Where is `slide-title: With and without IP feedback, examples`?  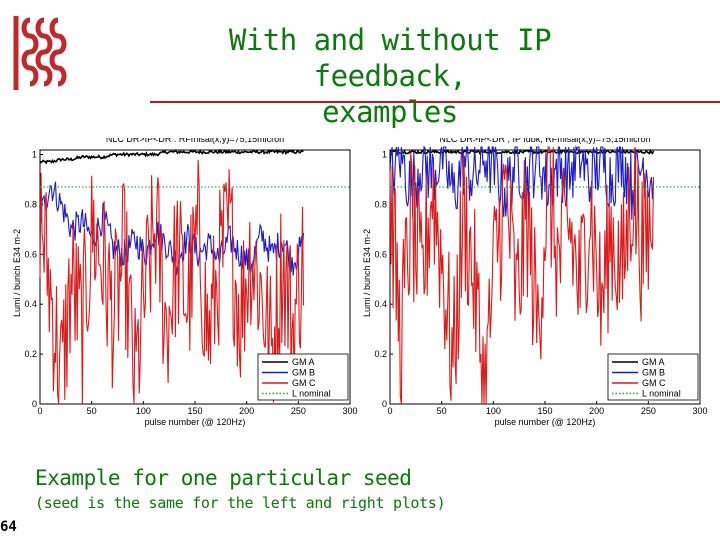 slide-title: With and without IP feedback, examples is located at coordinates (390, 76).